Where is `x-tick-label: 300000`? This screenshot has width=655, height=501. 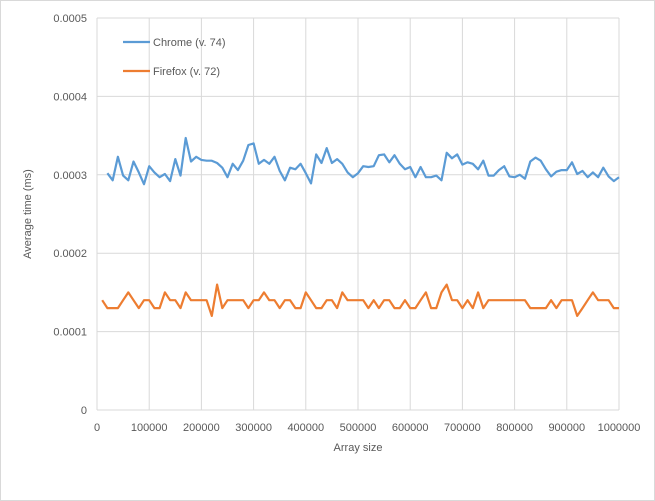
x-tick-label: 300000 is located at coordinates (253, 428).